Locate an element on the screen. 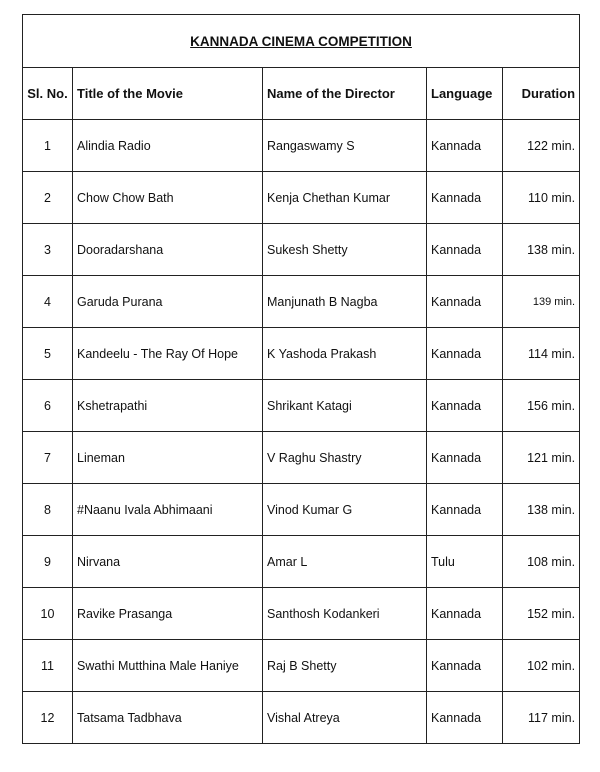  duration-cell: 139 min. is located at coordinates (541, 301).